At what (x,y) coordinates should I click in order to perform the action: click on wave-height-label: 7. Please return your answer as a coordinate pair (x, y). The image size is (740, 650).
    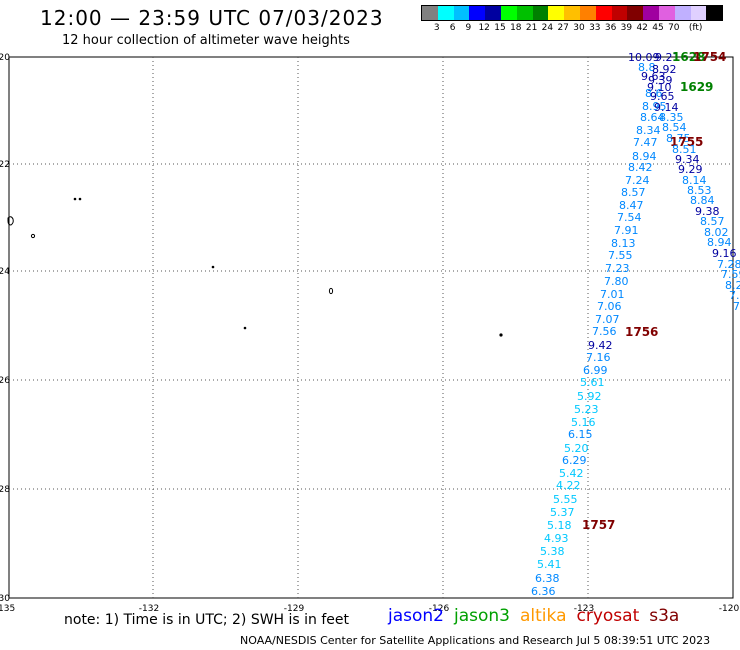
    Looking at the image, I should click on (736, 306).